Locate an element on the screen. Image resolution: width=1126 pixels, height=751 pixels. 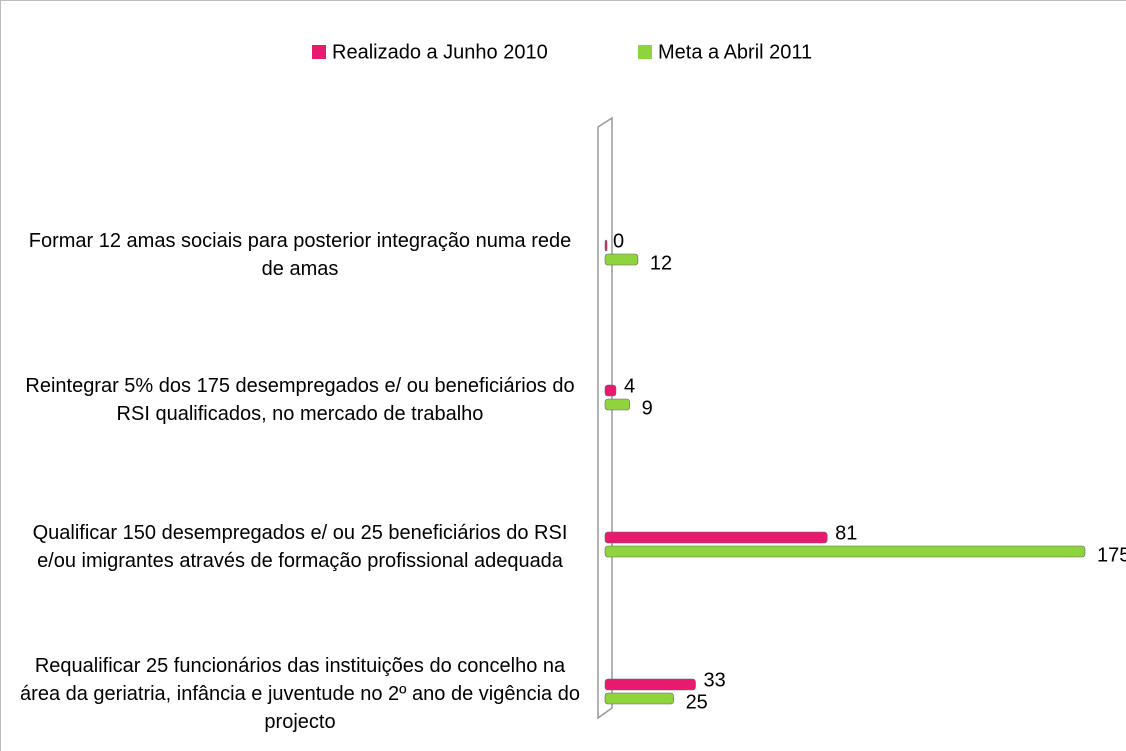
value-label: 4 is located at coordinates (629, 386).